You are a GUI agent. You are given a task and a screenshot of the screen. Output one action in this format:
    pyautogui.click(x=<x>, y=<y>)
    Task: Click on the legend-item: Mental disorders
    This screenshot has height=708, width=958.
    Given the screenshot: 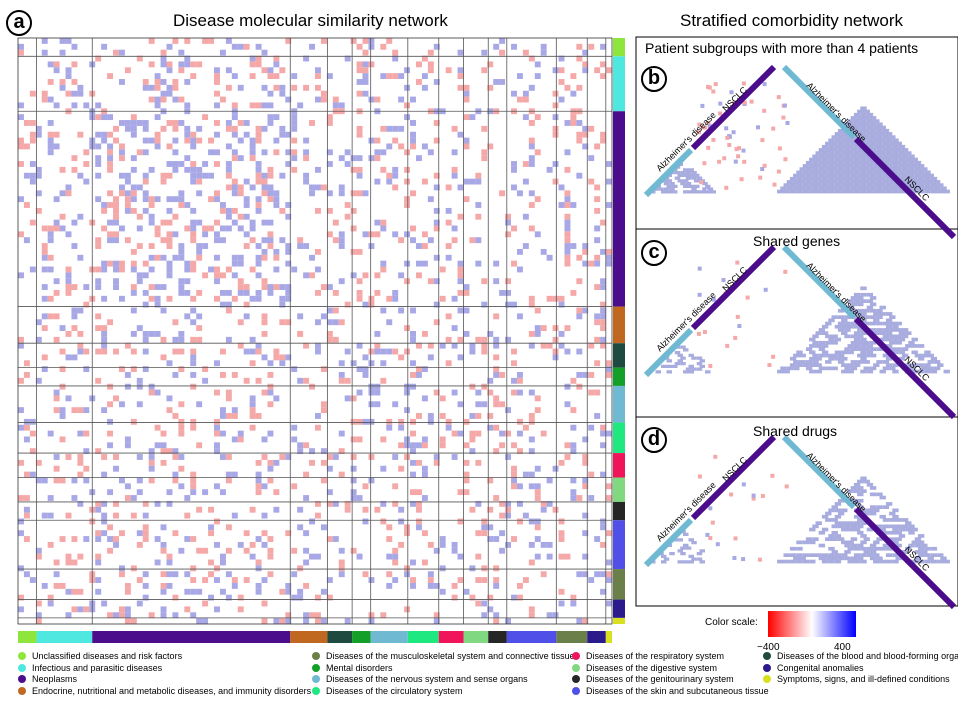 What is the action you would take?
    pyautogui.click(x=352, y=668)
    